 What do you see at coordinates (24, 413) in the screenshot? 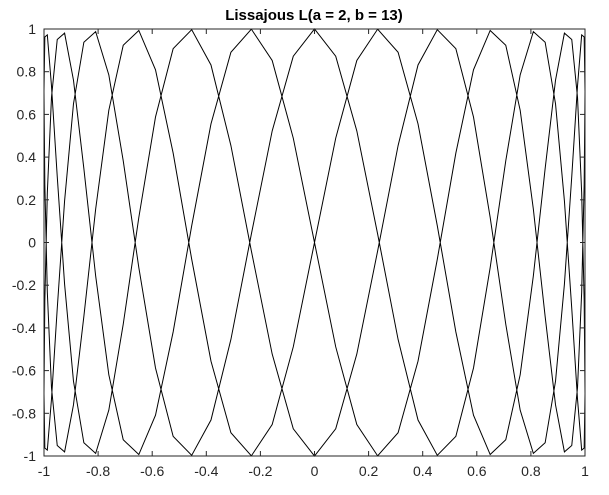
I see `y-tick-label: -0.8` at bounding box center [24, 413].